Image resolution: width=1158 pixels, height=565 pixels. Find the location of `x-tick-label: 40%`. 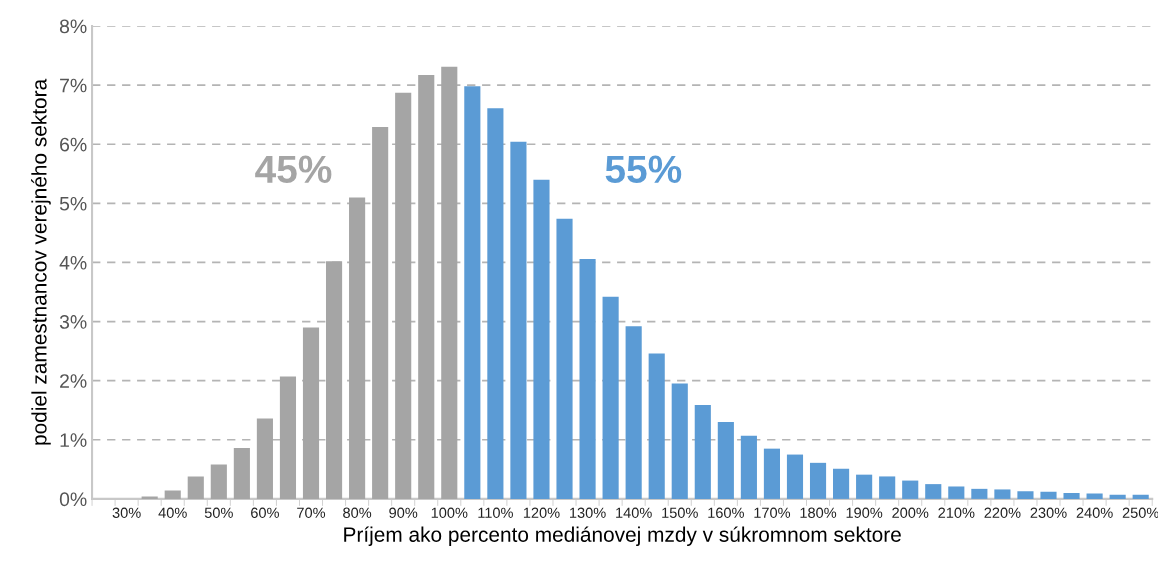

x-tick-label: 40% is located at coordinates (172, 512).